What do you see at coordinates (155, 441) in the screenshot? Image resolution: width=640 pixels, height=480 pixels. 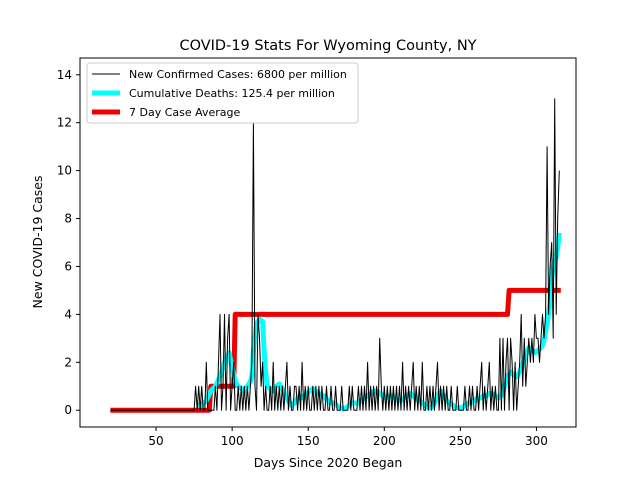 I see `x-tick-label: 50` at bounding box center [155, 441].